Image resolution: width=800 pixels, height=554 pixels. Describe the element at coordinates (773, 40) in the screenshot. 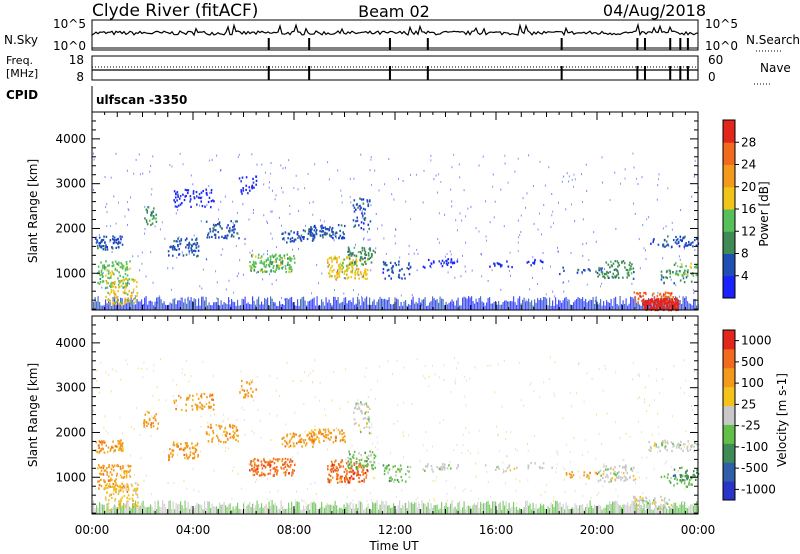

I see `nsearch-label: N.Search` at that location.